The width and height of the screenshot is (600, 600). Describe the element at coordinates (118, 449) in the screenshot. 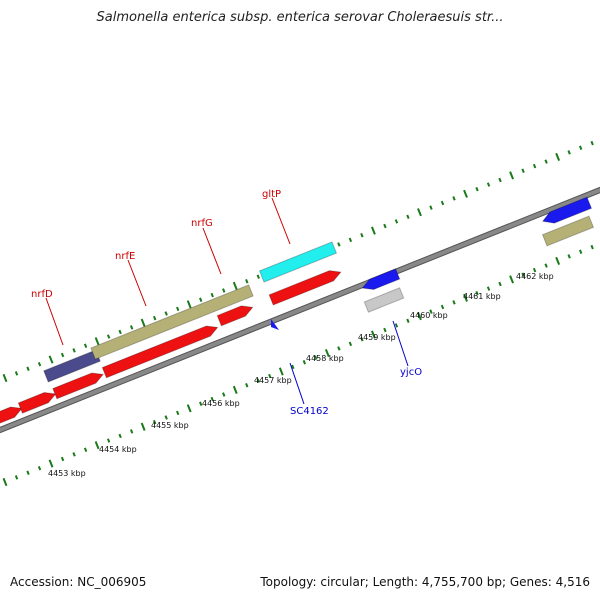

I see `kbp-label: 4454 kbp` at that location.